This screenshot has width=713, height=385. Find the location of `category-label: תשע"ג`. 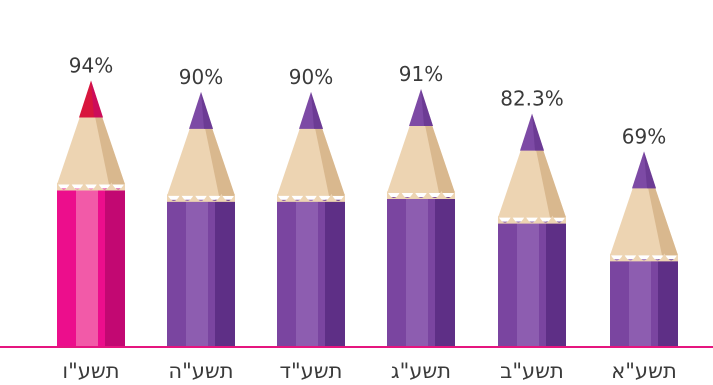

category-label: תשע"ג is located at coordinates (421, 371).